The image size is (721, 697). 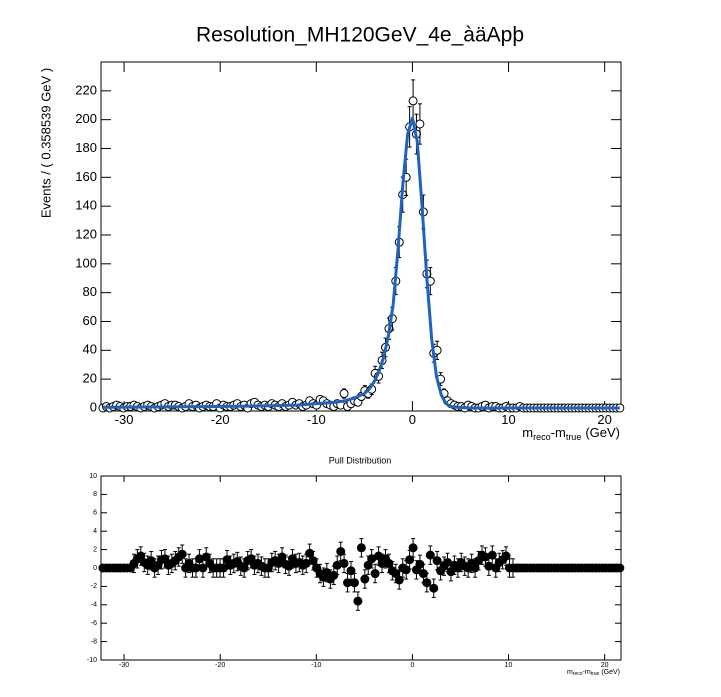 What do you see at coordinates (360, 460) in the screenshot?
I see `pull-title: Pull Distribution` at bounding box center [360, 460].